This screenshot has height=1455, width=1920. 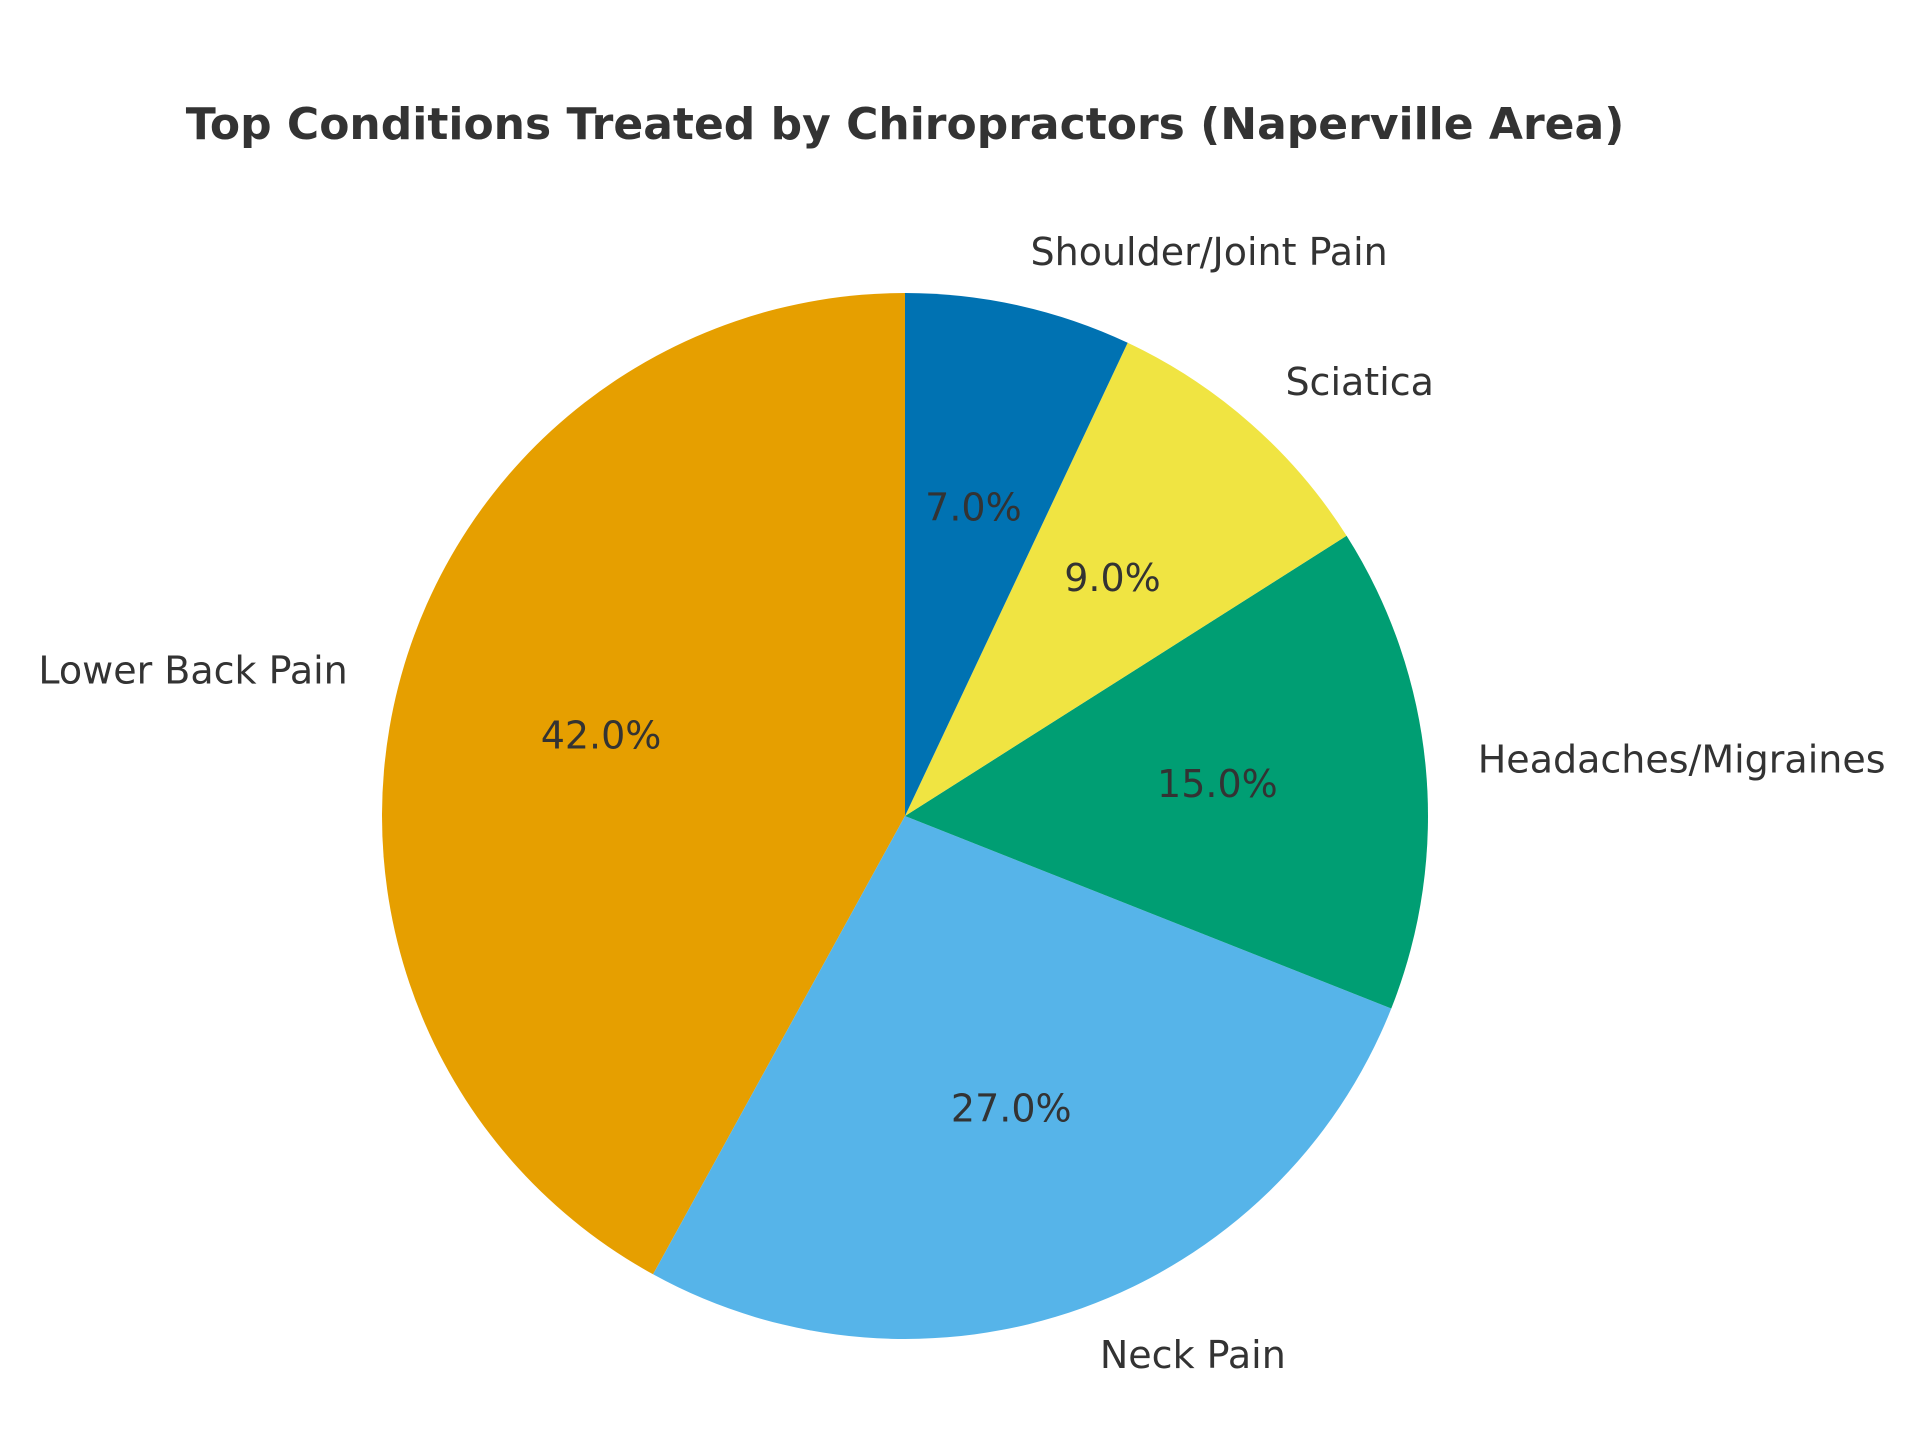 What do you see at coordinates (1682, 759) in the screenshot?
I see `slice-label: Headaches/Migraines` at bounding box center [1682, 759].